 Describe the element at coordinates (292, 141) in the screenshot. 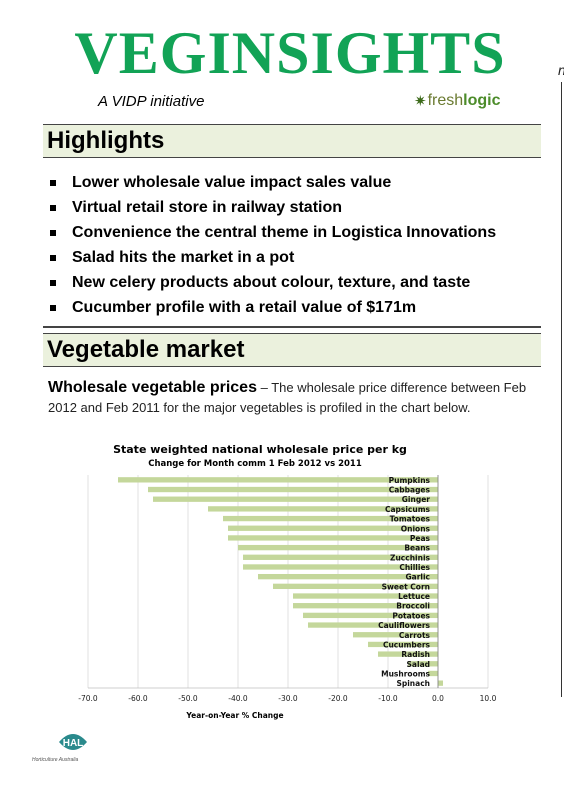

I see `highlights-heading: Highlights` at that location.